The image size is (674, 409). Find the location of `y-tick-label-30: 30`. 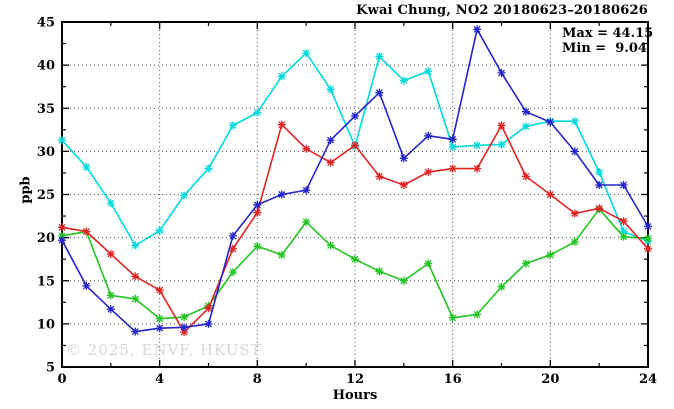

y-tick-label-30: 30 is located at coordinates (46, 152).